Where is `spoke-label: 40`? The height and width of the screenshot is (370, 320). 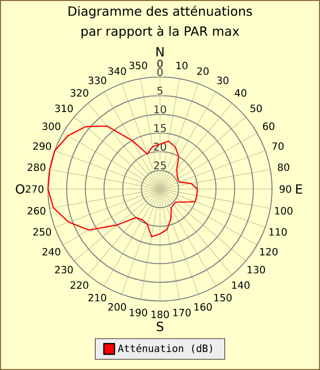
spoke-label: 40 is located at coordinates (240, 93).